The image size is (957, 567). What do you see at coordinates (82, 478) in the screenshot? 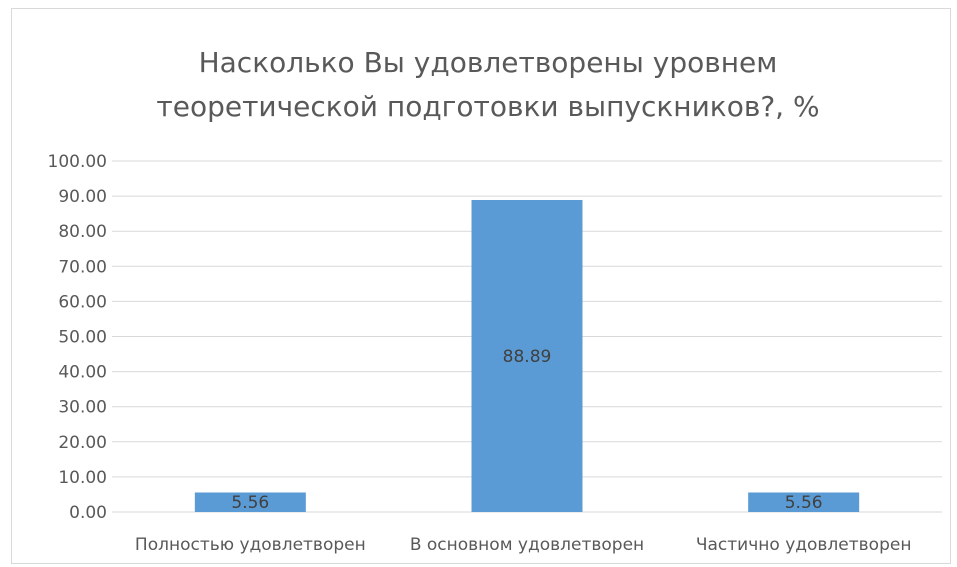
I see `y-tick-label: 10.00` at bounding box center [82, 478].